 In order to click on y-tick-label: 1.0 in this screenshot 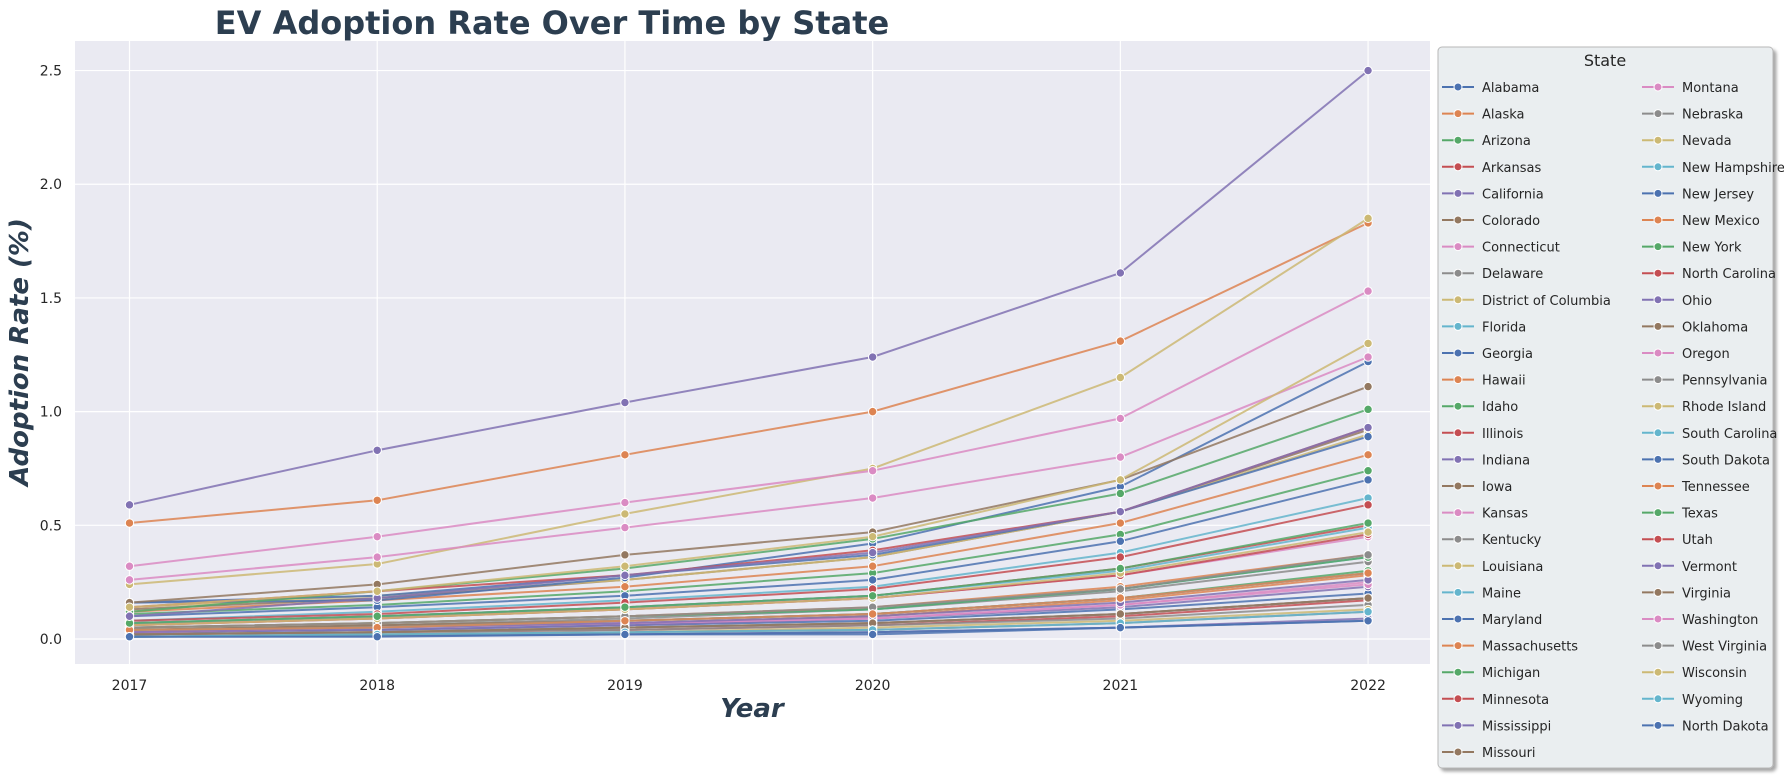, I will do `click(51, 413)`.